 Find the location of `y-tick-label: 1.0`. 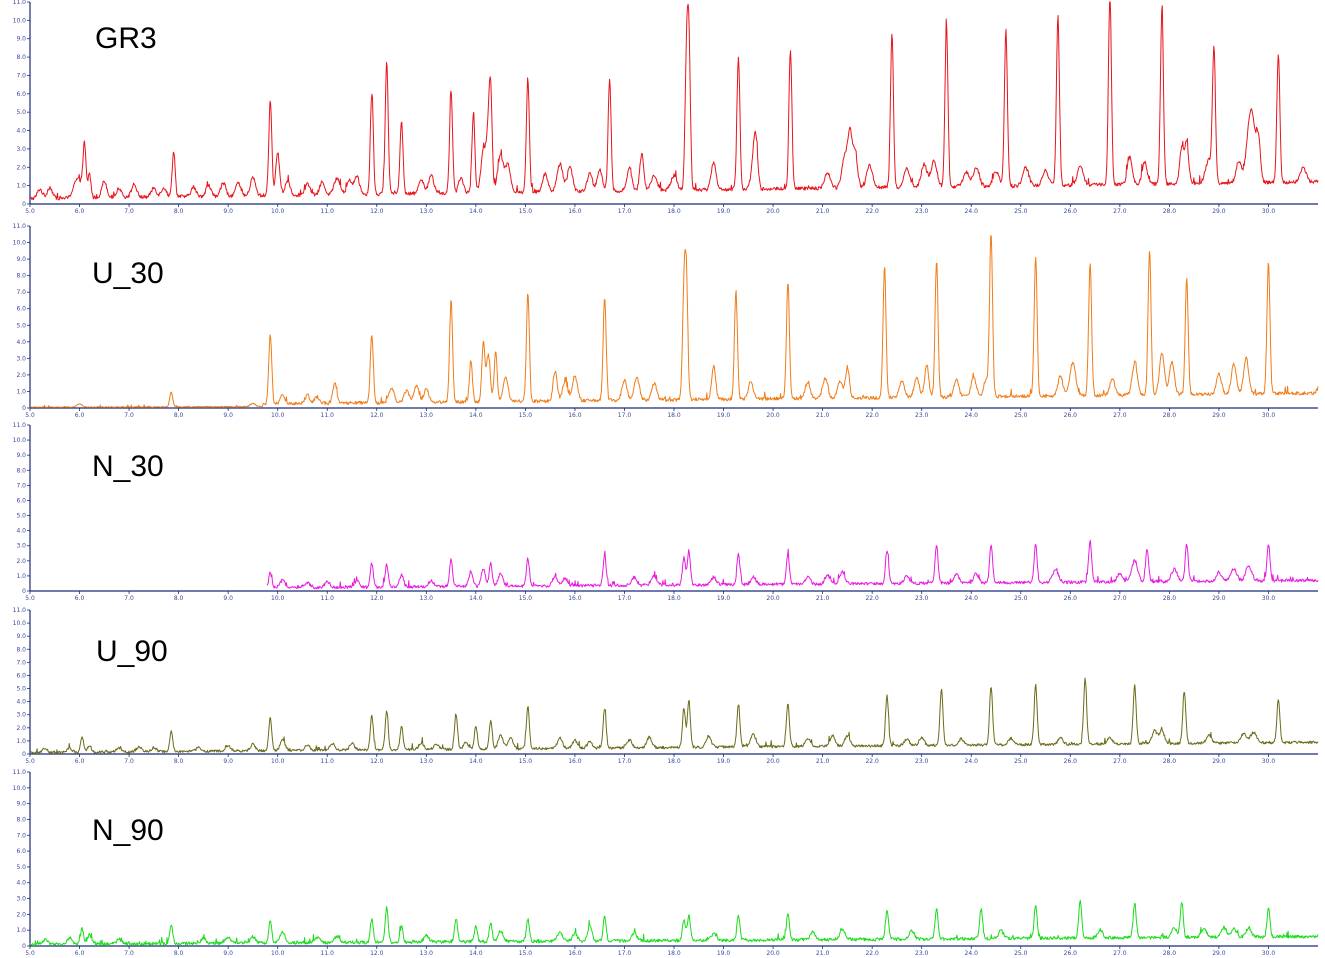

y-tick-label: 1.0 is located at coordinates (21, 930).